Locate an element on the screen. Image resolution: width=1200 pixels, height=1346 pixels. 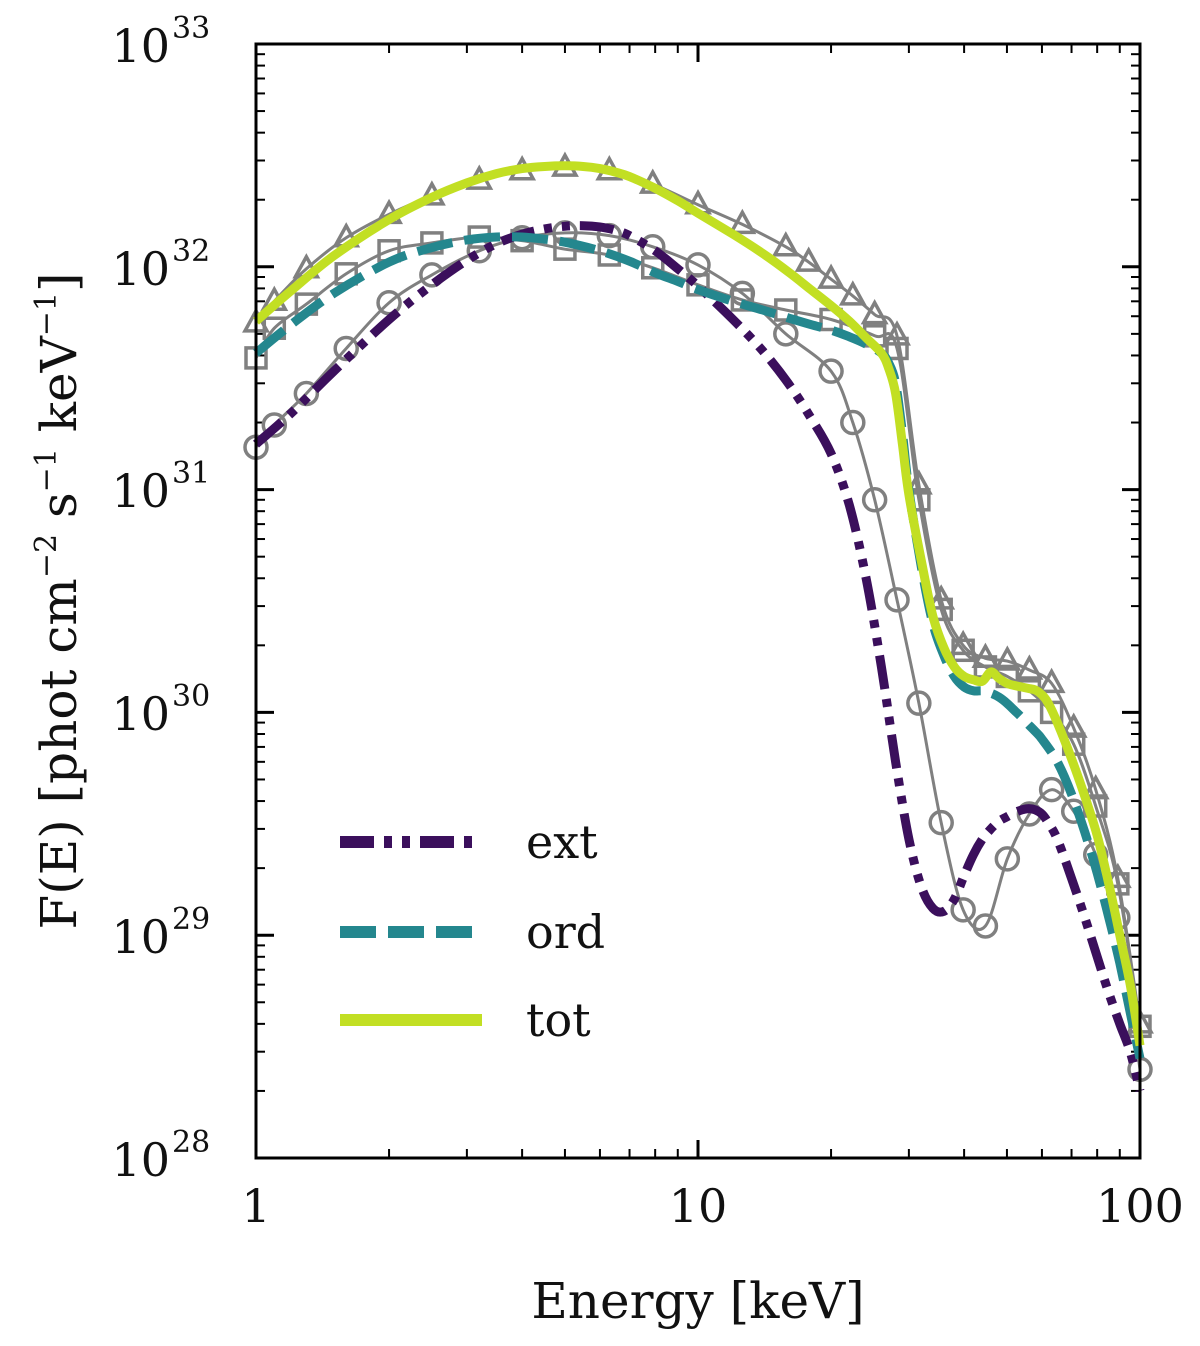
y-axis-label-part: ] is located at coordinates (59, 283).